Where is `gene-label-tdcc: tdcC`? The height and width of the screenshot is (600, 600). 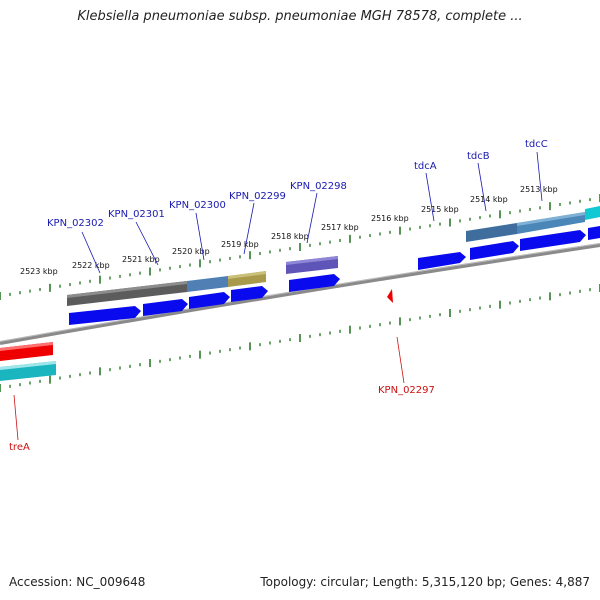 gene-label-tdcc: tdcC is located at coordinates (536, 144).